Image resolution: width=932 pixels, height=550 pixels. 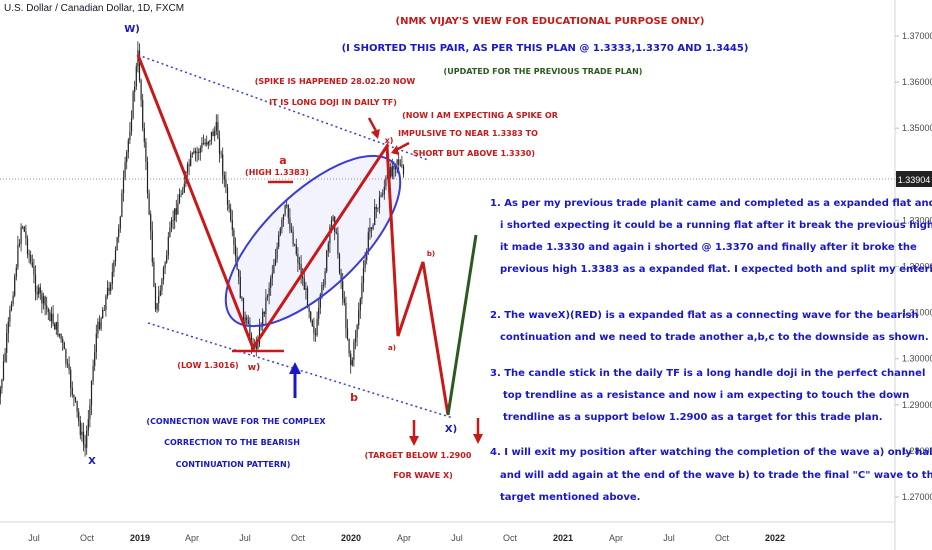 What do you see at coordinates (917, 359) in the screenshot?
I see `y-tick-label: 1.30000` at bounding box center [917, 359].